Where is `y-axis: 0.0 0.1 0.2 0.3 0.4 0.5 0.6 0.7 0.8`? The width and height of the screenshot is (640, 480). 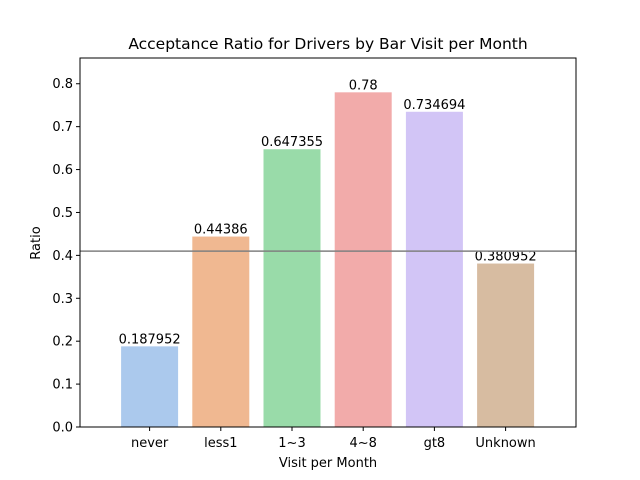 y-axis: 0.0 0.1 0.2 0.3 0.4 0.5 0.6 0.7 0.8 is located at coordinates (66, 256).